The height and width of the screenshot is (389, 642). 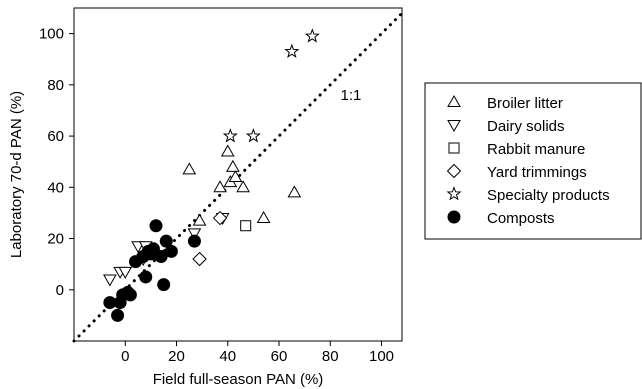 What do you see at coordinates (279, 356) in the screenshot?
I see `x-tick-label: 60` at bounding box center [279, 356].